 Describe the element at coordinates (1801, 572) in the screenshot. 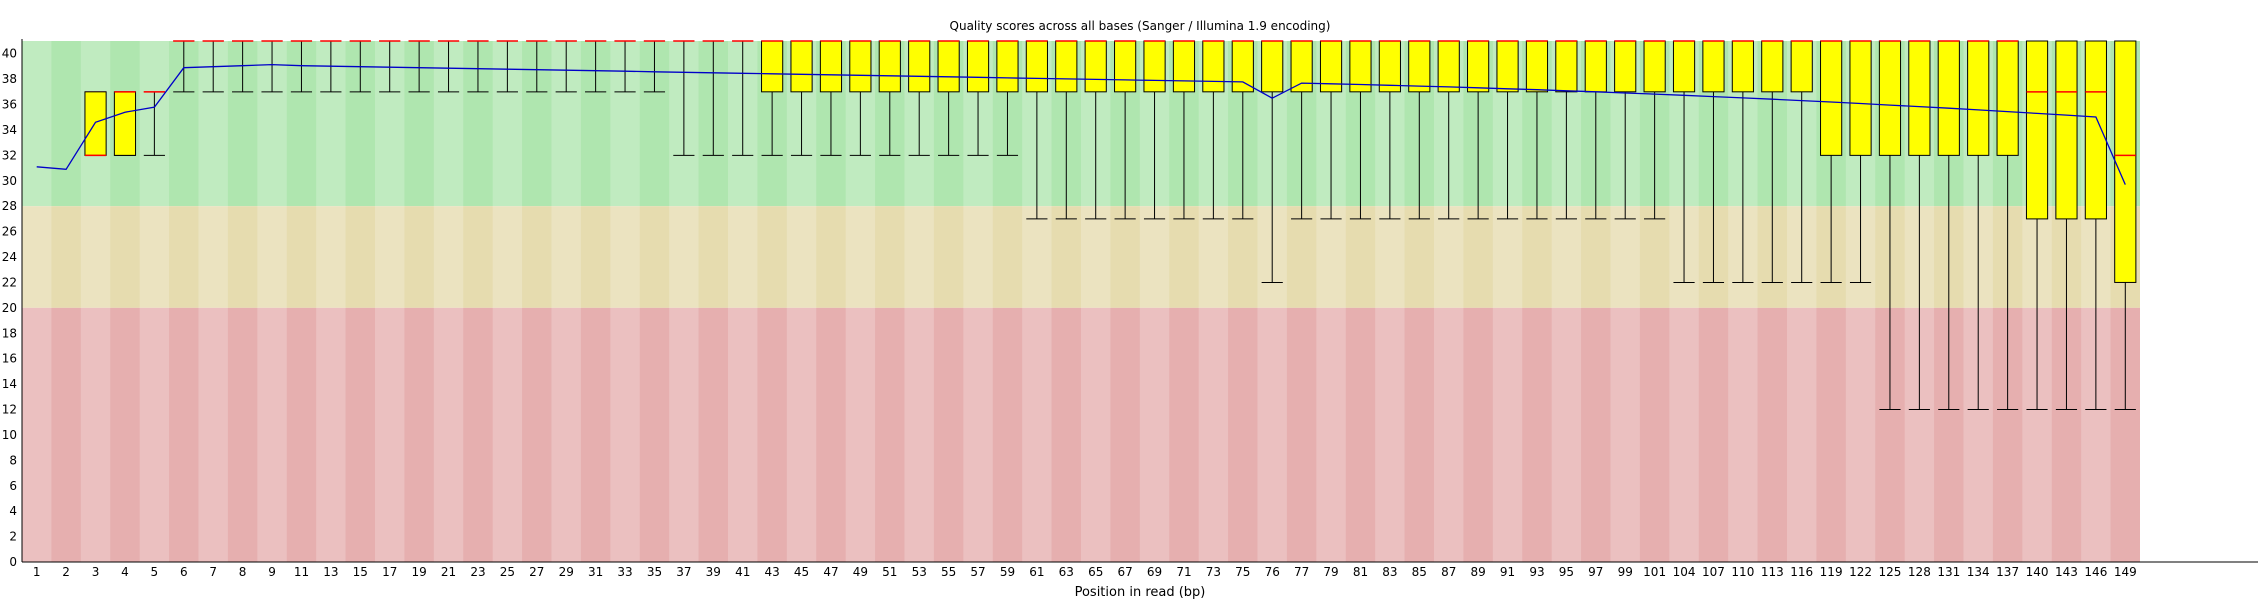

I see `x-tick-label: 116` at that location.